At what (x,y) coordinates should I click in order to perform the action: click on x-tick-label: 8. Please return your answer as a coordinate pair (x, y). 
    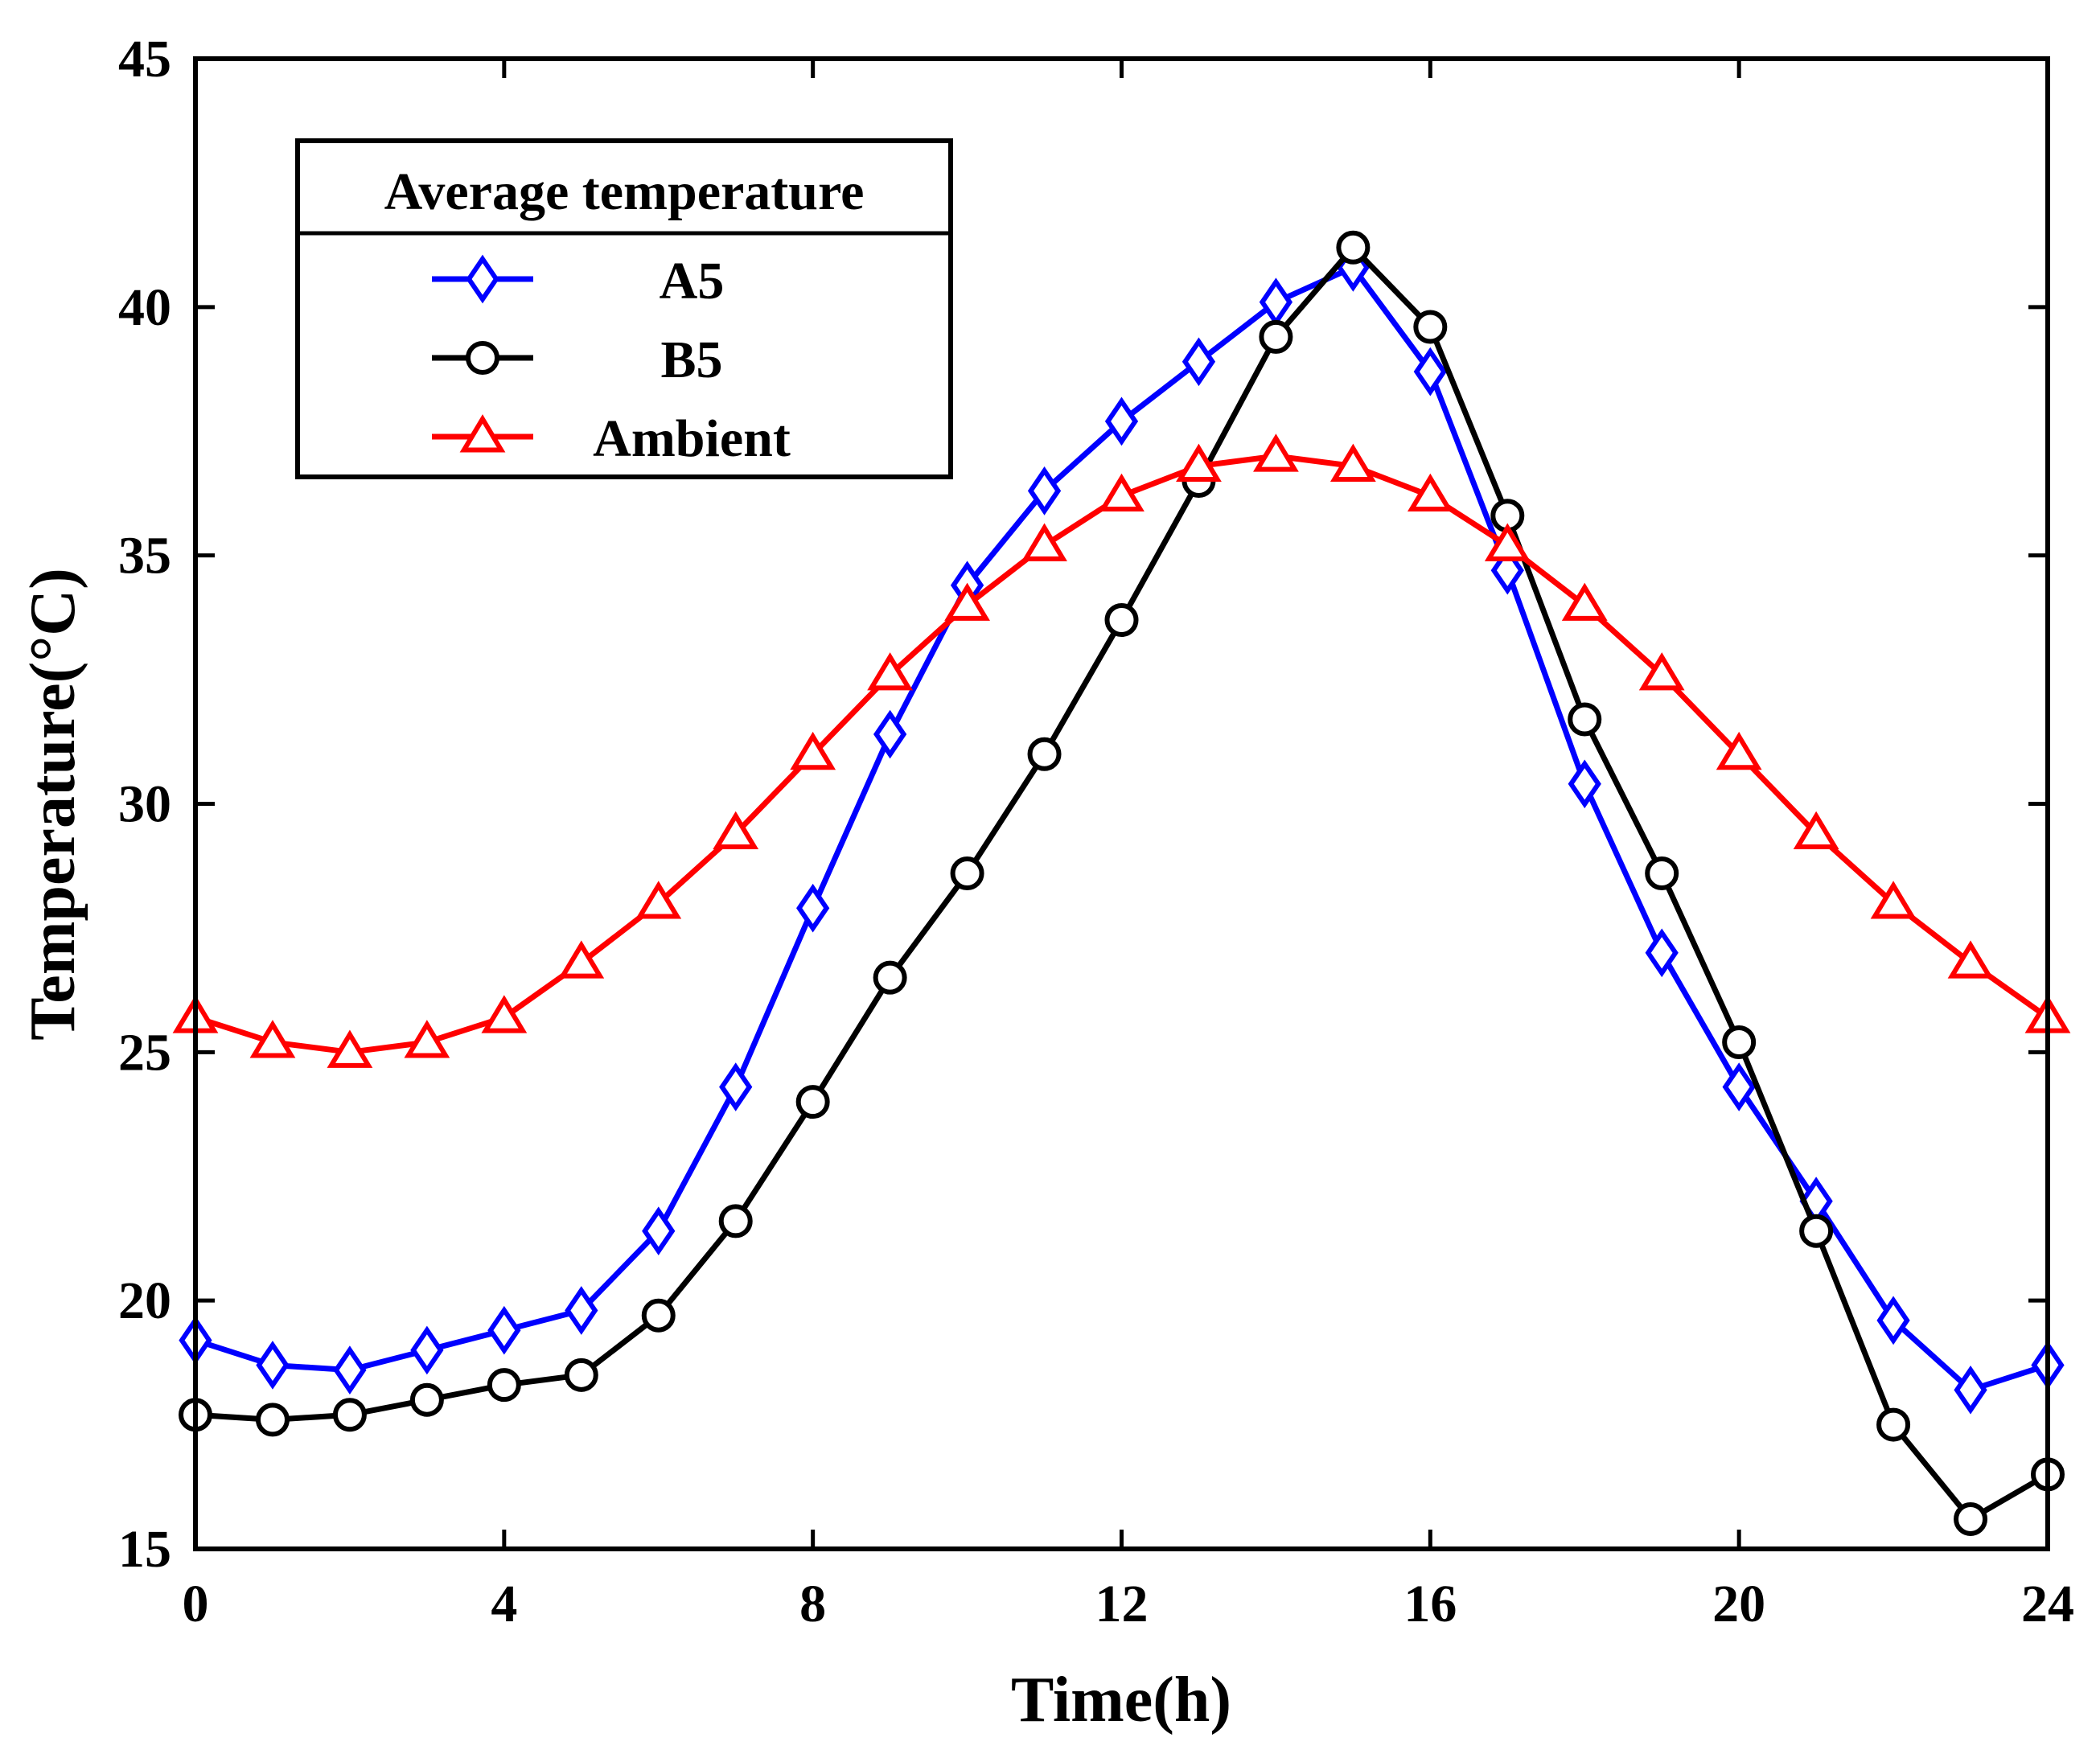
    Looking at the image, I should click on (812, 1604).